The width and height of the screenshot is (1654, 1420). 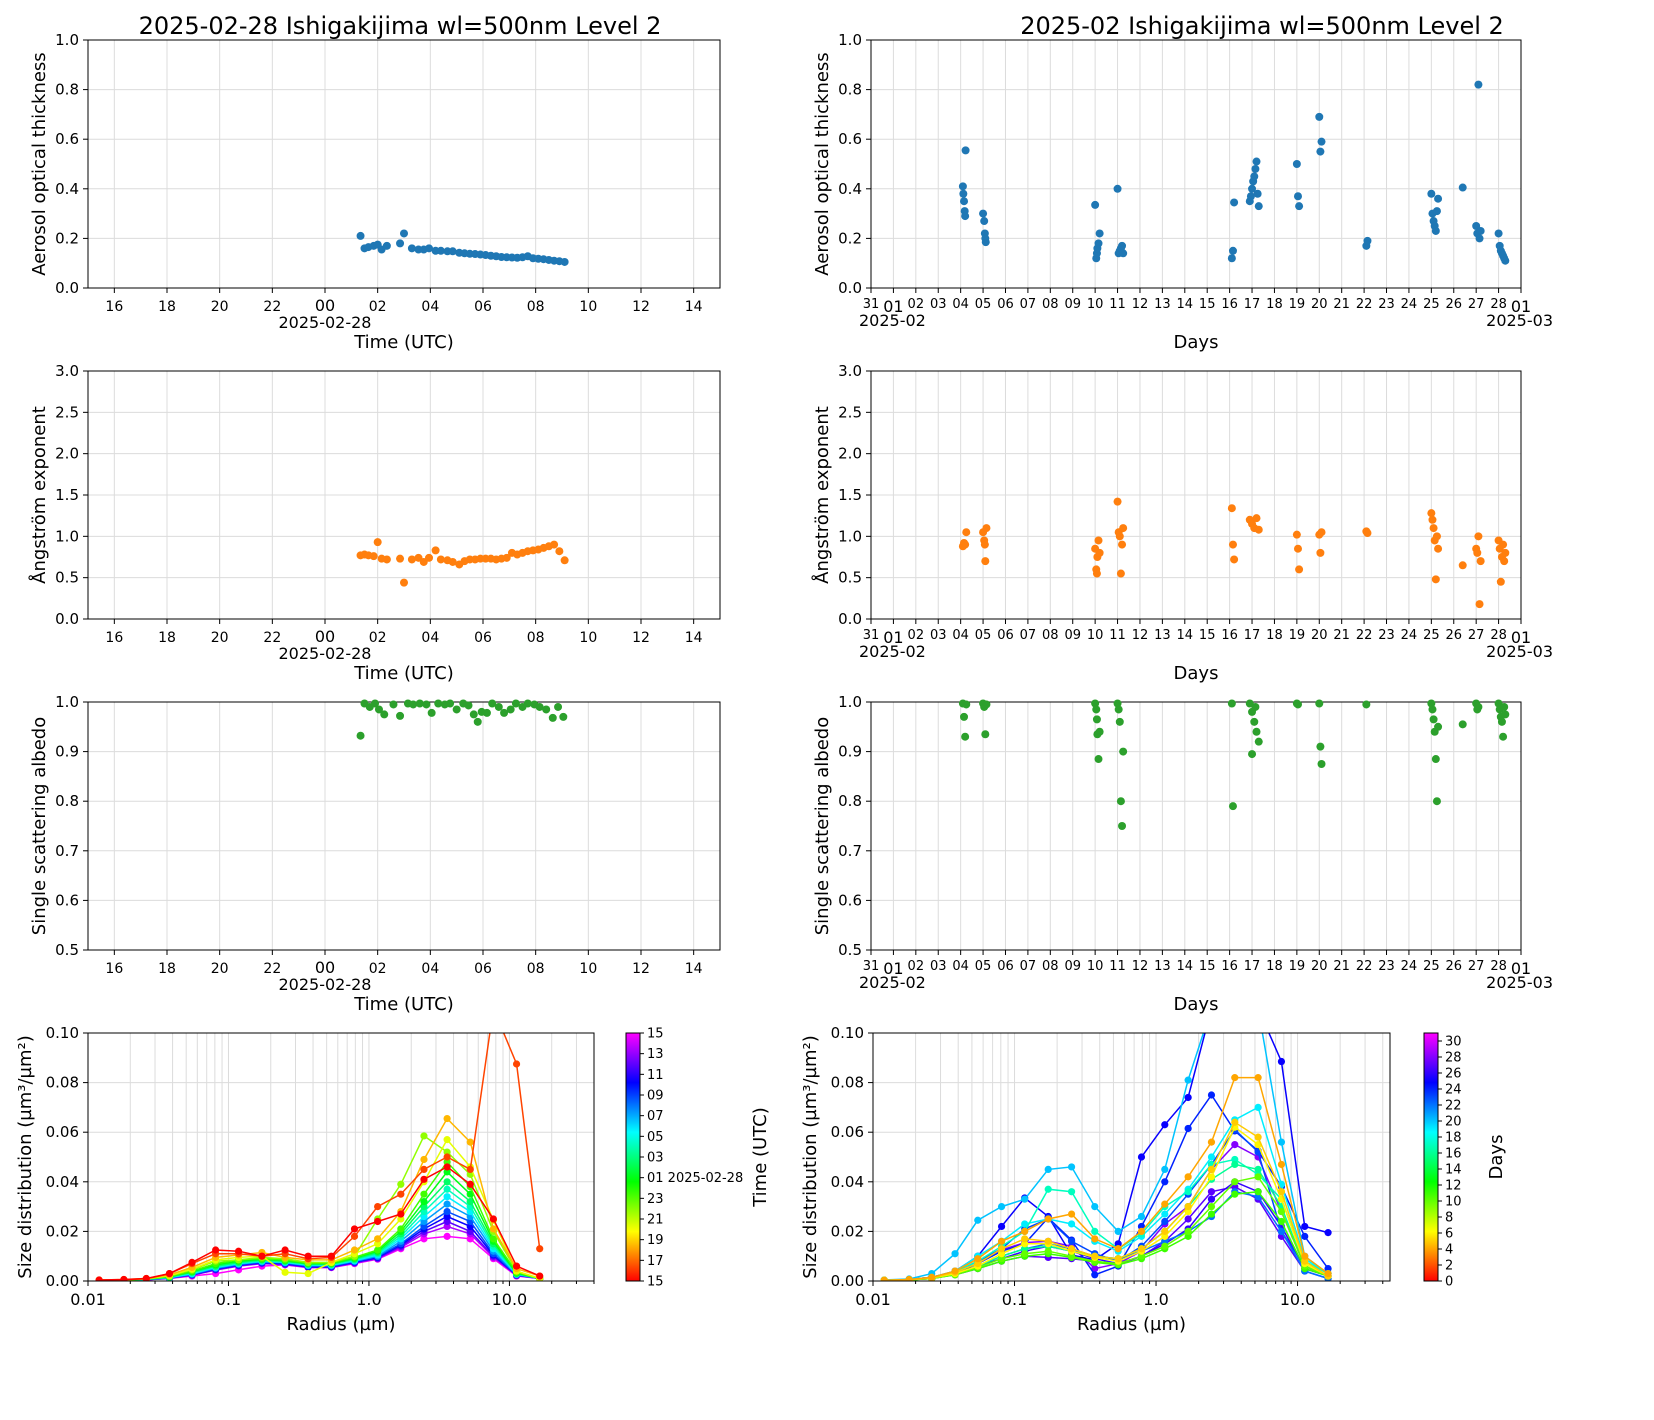 What do you see at coordinates (1453, 1202) in the screenshot?
I see `colorbar-tick-label: 10` at bounding box center [1453, 1202].